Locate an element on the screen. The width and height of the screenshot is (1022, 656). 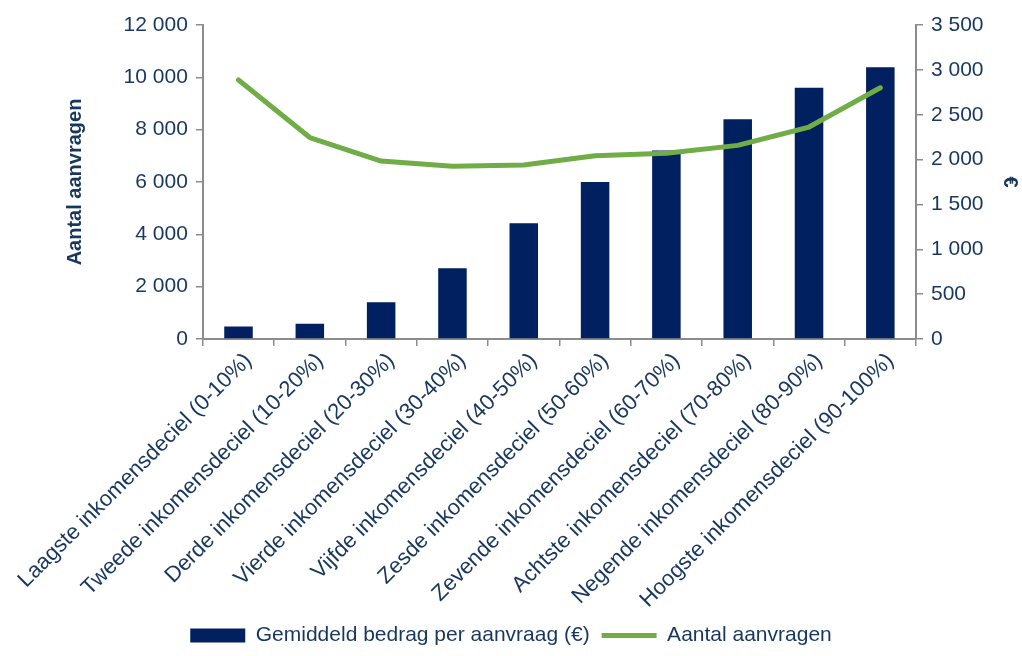
y2-tick-label: 3 000 is located at coordinates (957, 68).